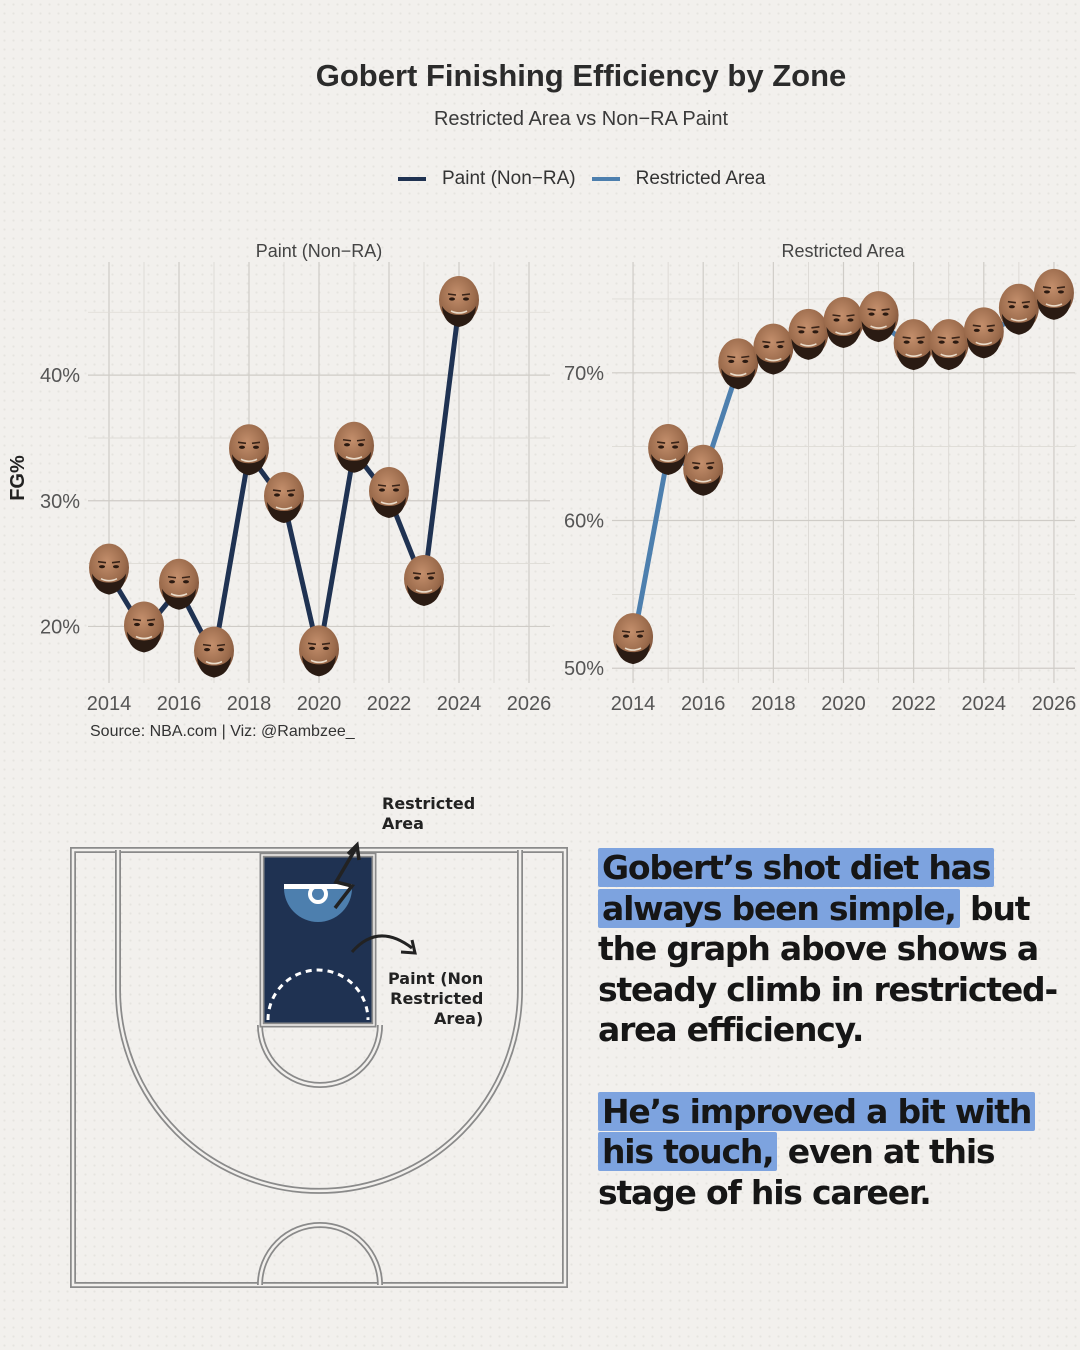  I want to click on free-throw-circle, so click(320, 1056).